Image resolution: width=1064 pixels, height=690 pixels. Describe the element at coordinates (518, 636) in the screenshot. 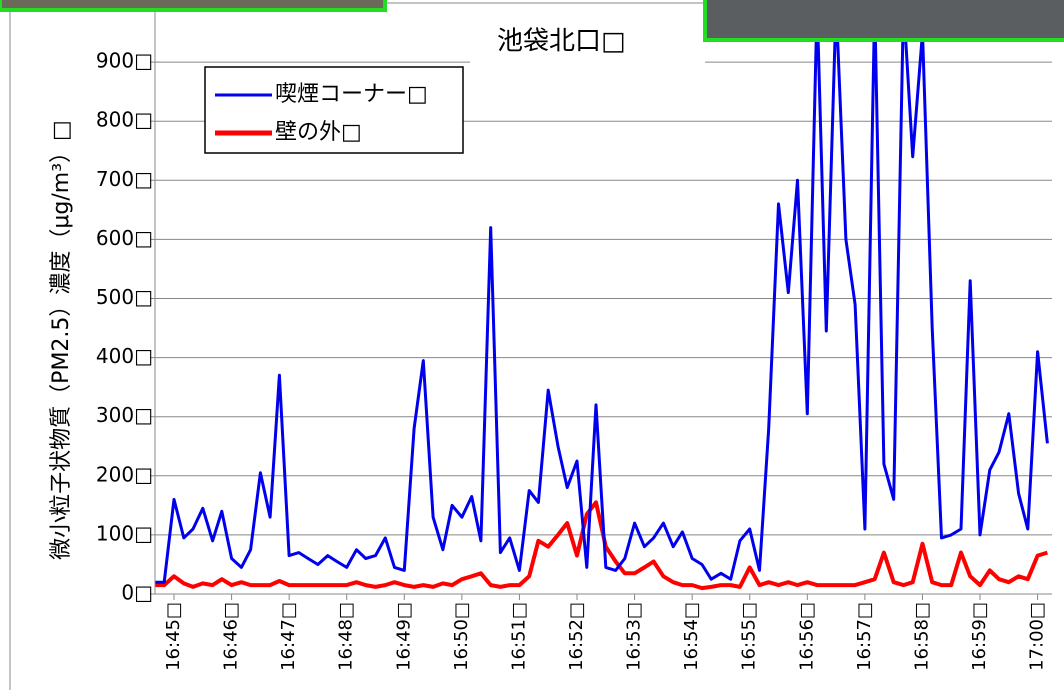

I see `x-tick-label: 16:51□` at that location.